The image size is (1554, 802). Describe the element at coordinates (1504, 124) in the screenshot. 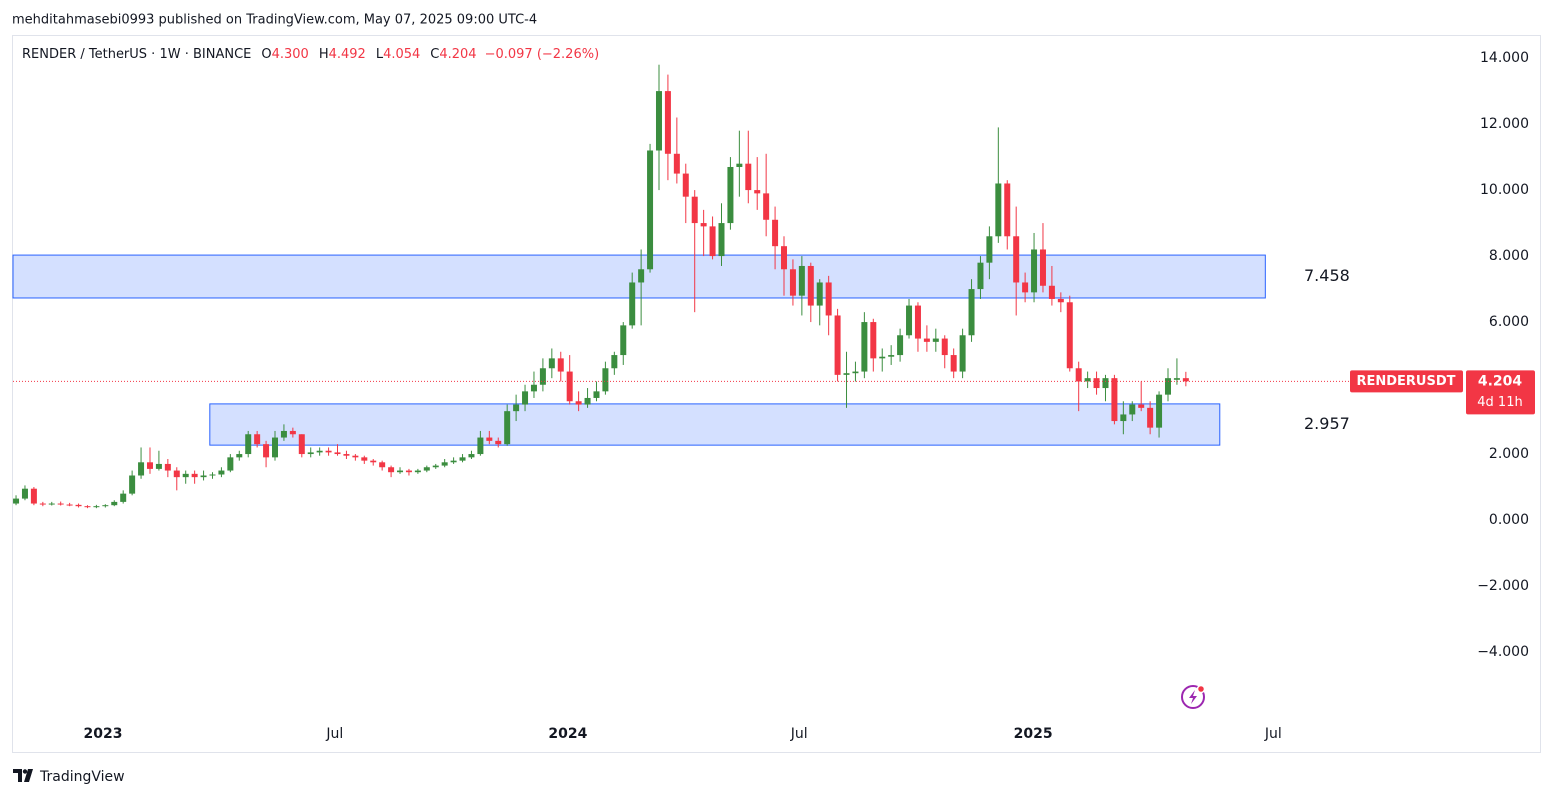

I see `y-tick-label: 12.000` at that location.